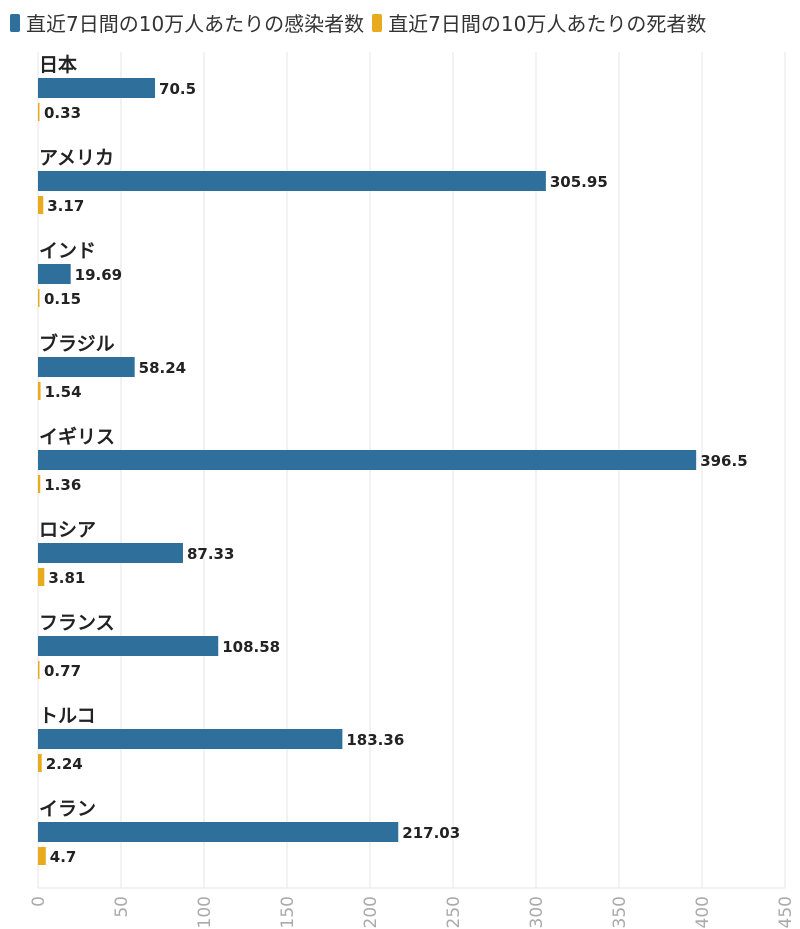 This screenshot has width=800, height=929. What do you see at coordinates (63, 392) in the screenshot?
I see `value-label-deaths: 1.54` at bounding box center [63, 392].